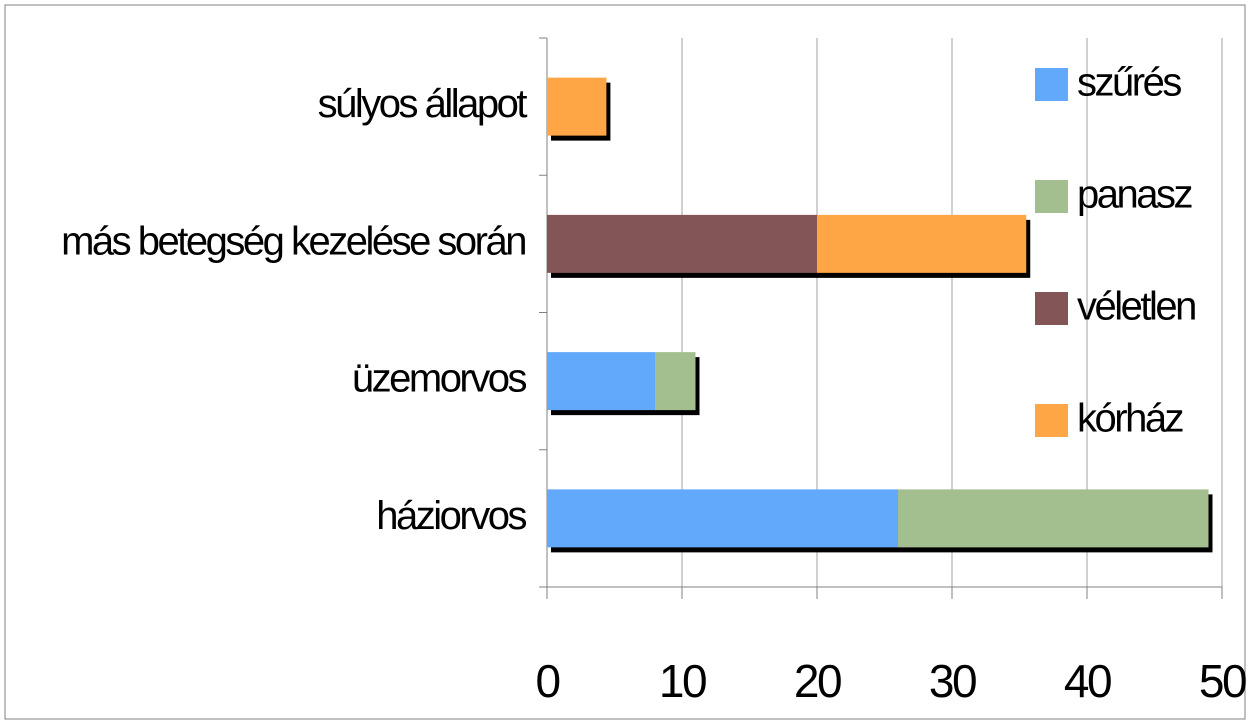 The height and width of the screenshot is (725, 1252). What do you see at coordinates (1130, 419) in the screenshot?
I see `legend-label: kórház` at bounding box center [1130, 419].